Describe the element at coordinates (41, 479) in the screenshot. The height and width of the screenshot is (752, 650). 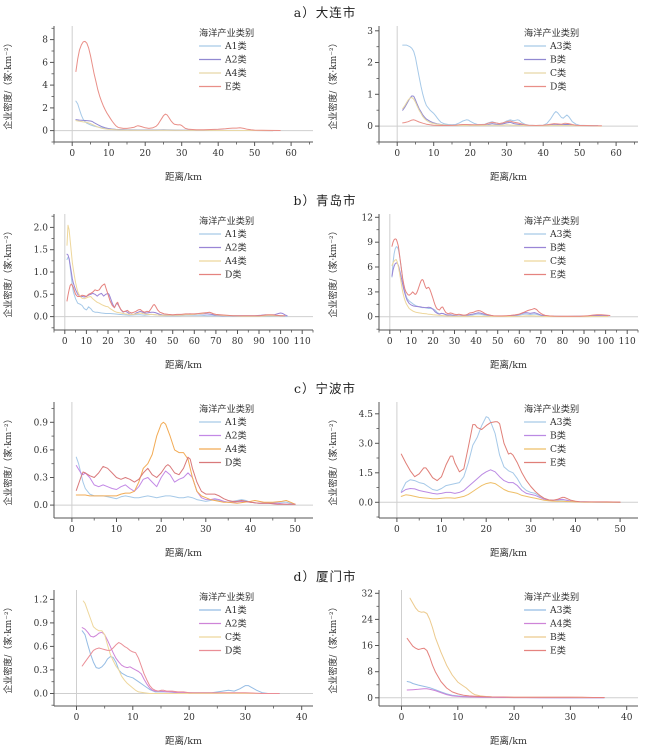
I see `y-tick-label: 0.3` at that location.